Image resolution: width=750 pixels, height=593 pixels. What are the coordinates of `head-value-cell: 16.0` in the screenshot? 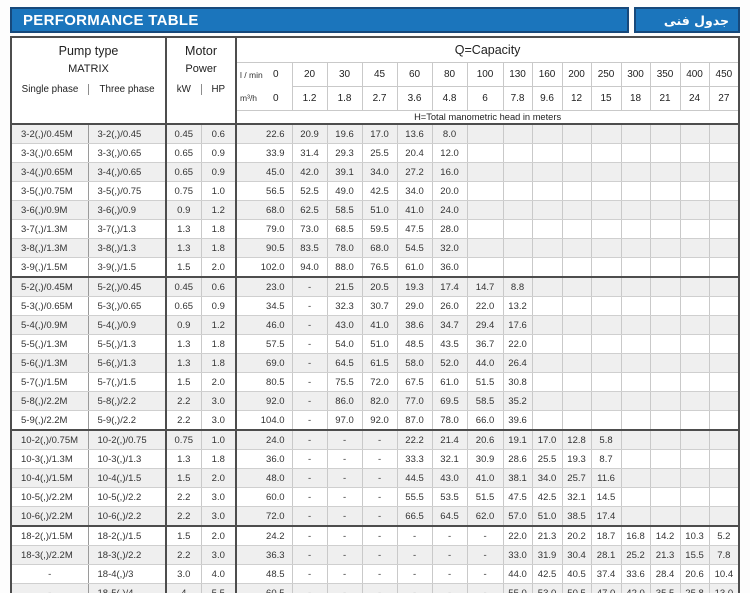 It's located at (450, 172).